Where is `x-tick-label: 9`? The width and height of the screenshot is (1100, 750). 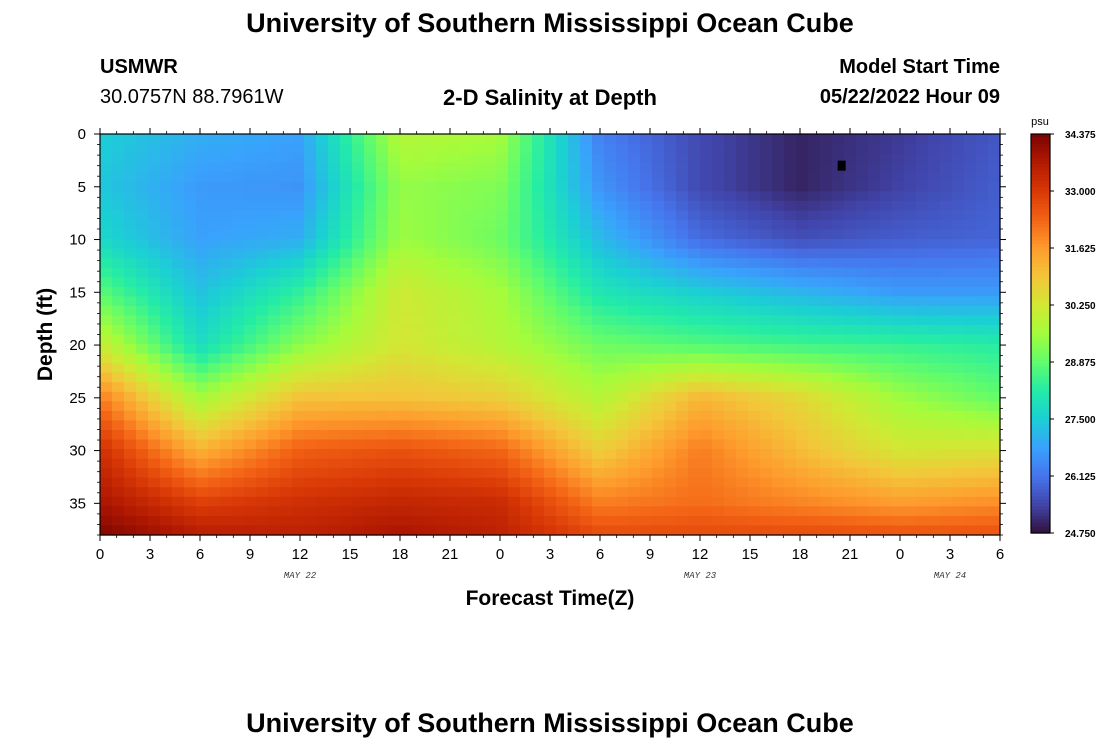 x-tick-label: 9 is located at coordinates (650, 554).